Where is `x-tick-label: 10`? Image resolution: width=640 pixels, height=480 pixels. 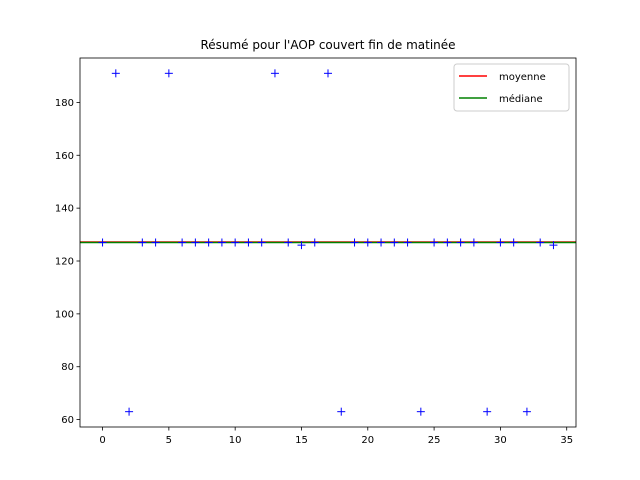
x-tick-label: 10 is located at coordinates (235, 440).